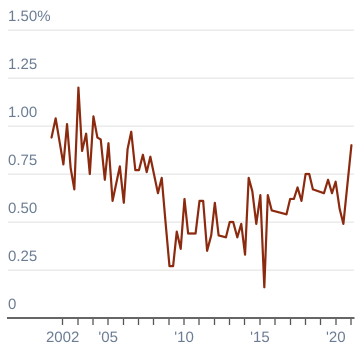  I want to click on y-tick-label: 1.25, so click(23, 65).